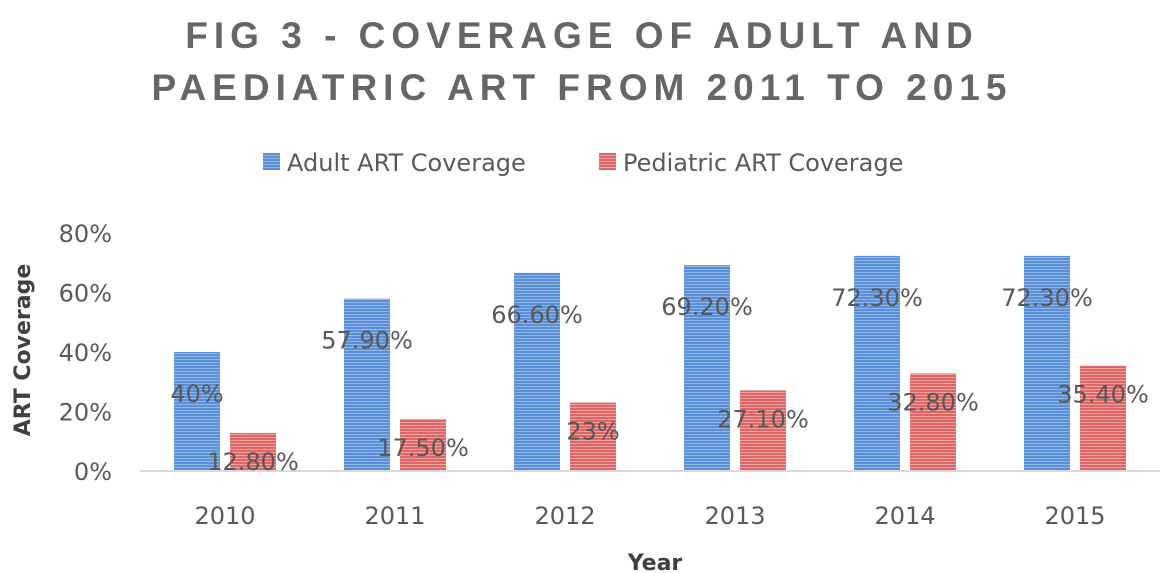  I want to click on data-label-pediatric: 35.40%, so click(1103, 395).